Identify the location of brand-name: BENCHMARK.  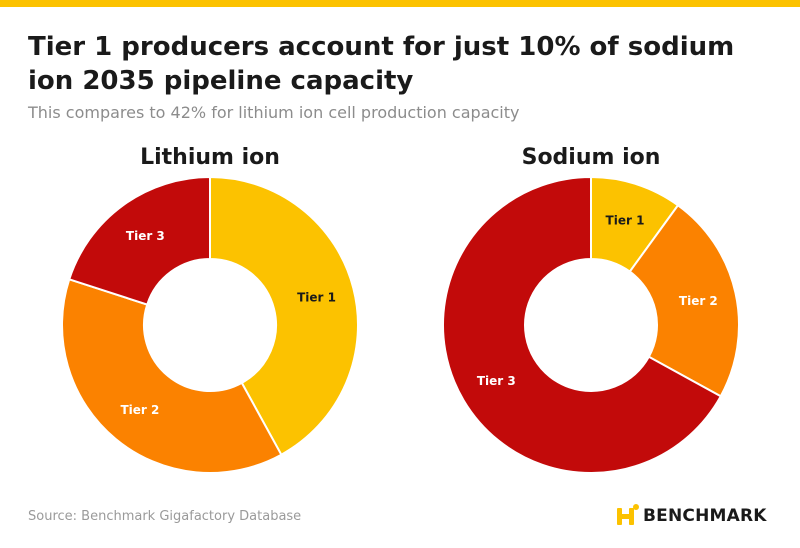
(705, 516).